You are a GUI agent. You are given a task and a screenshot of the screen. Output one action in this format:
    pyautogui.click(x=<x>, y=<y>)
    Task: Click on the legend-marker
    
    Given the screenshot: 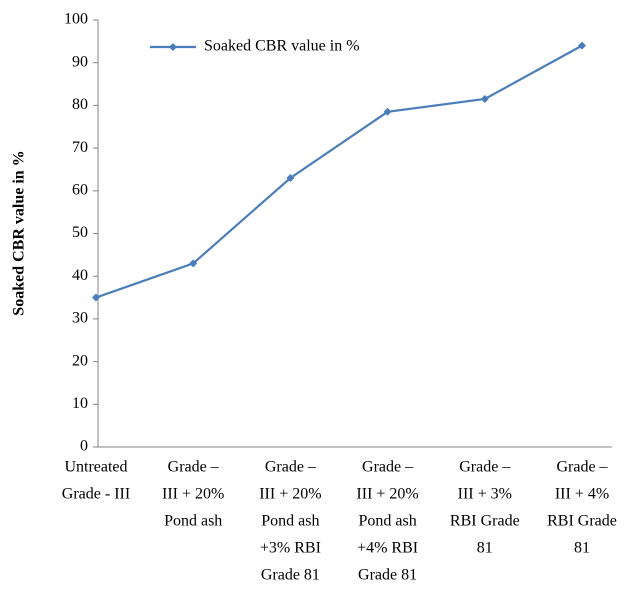 What is the action you would take?
    pyautogui.click(x=173, y=47)
    